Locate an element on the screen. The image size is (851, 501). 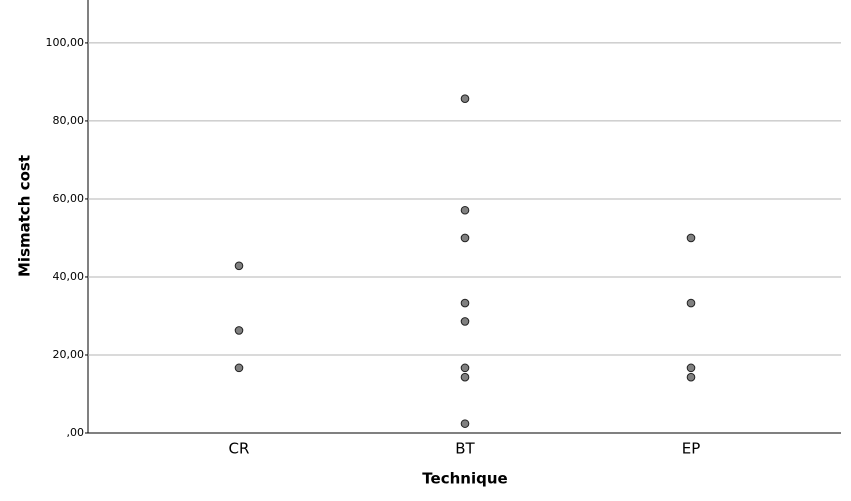
x-axis-title: Technique is located at coordinates (464, 479).